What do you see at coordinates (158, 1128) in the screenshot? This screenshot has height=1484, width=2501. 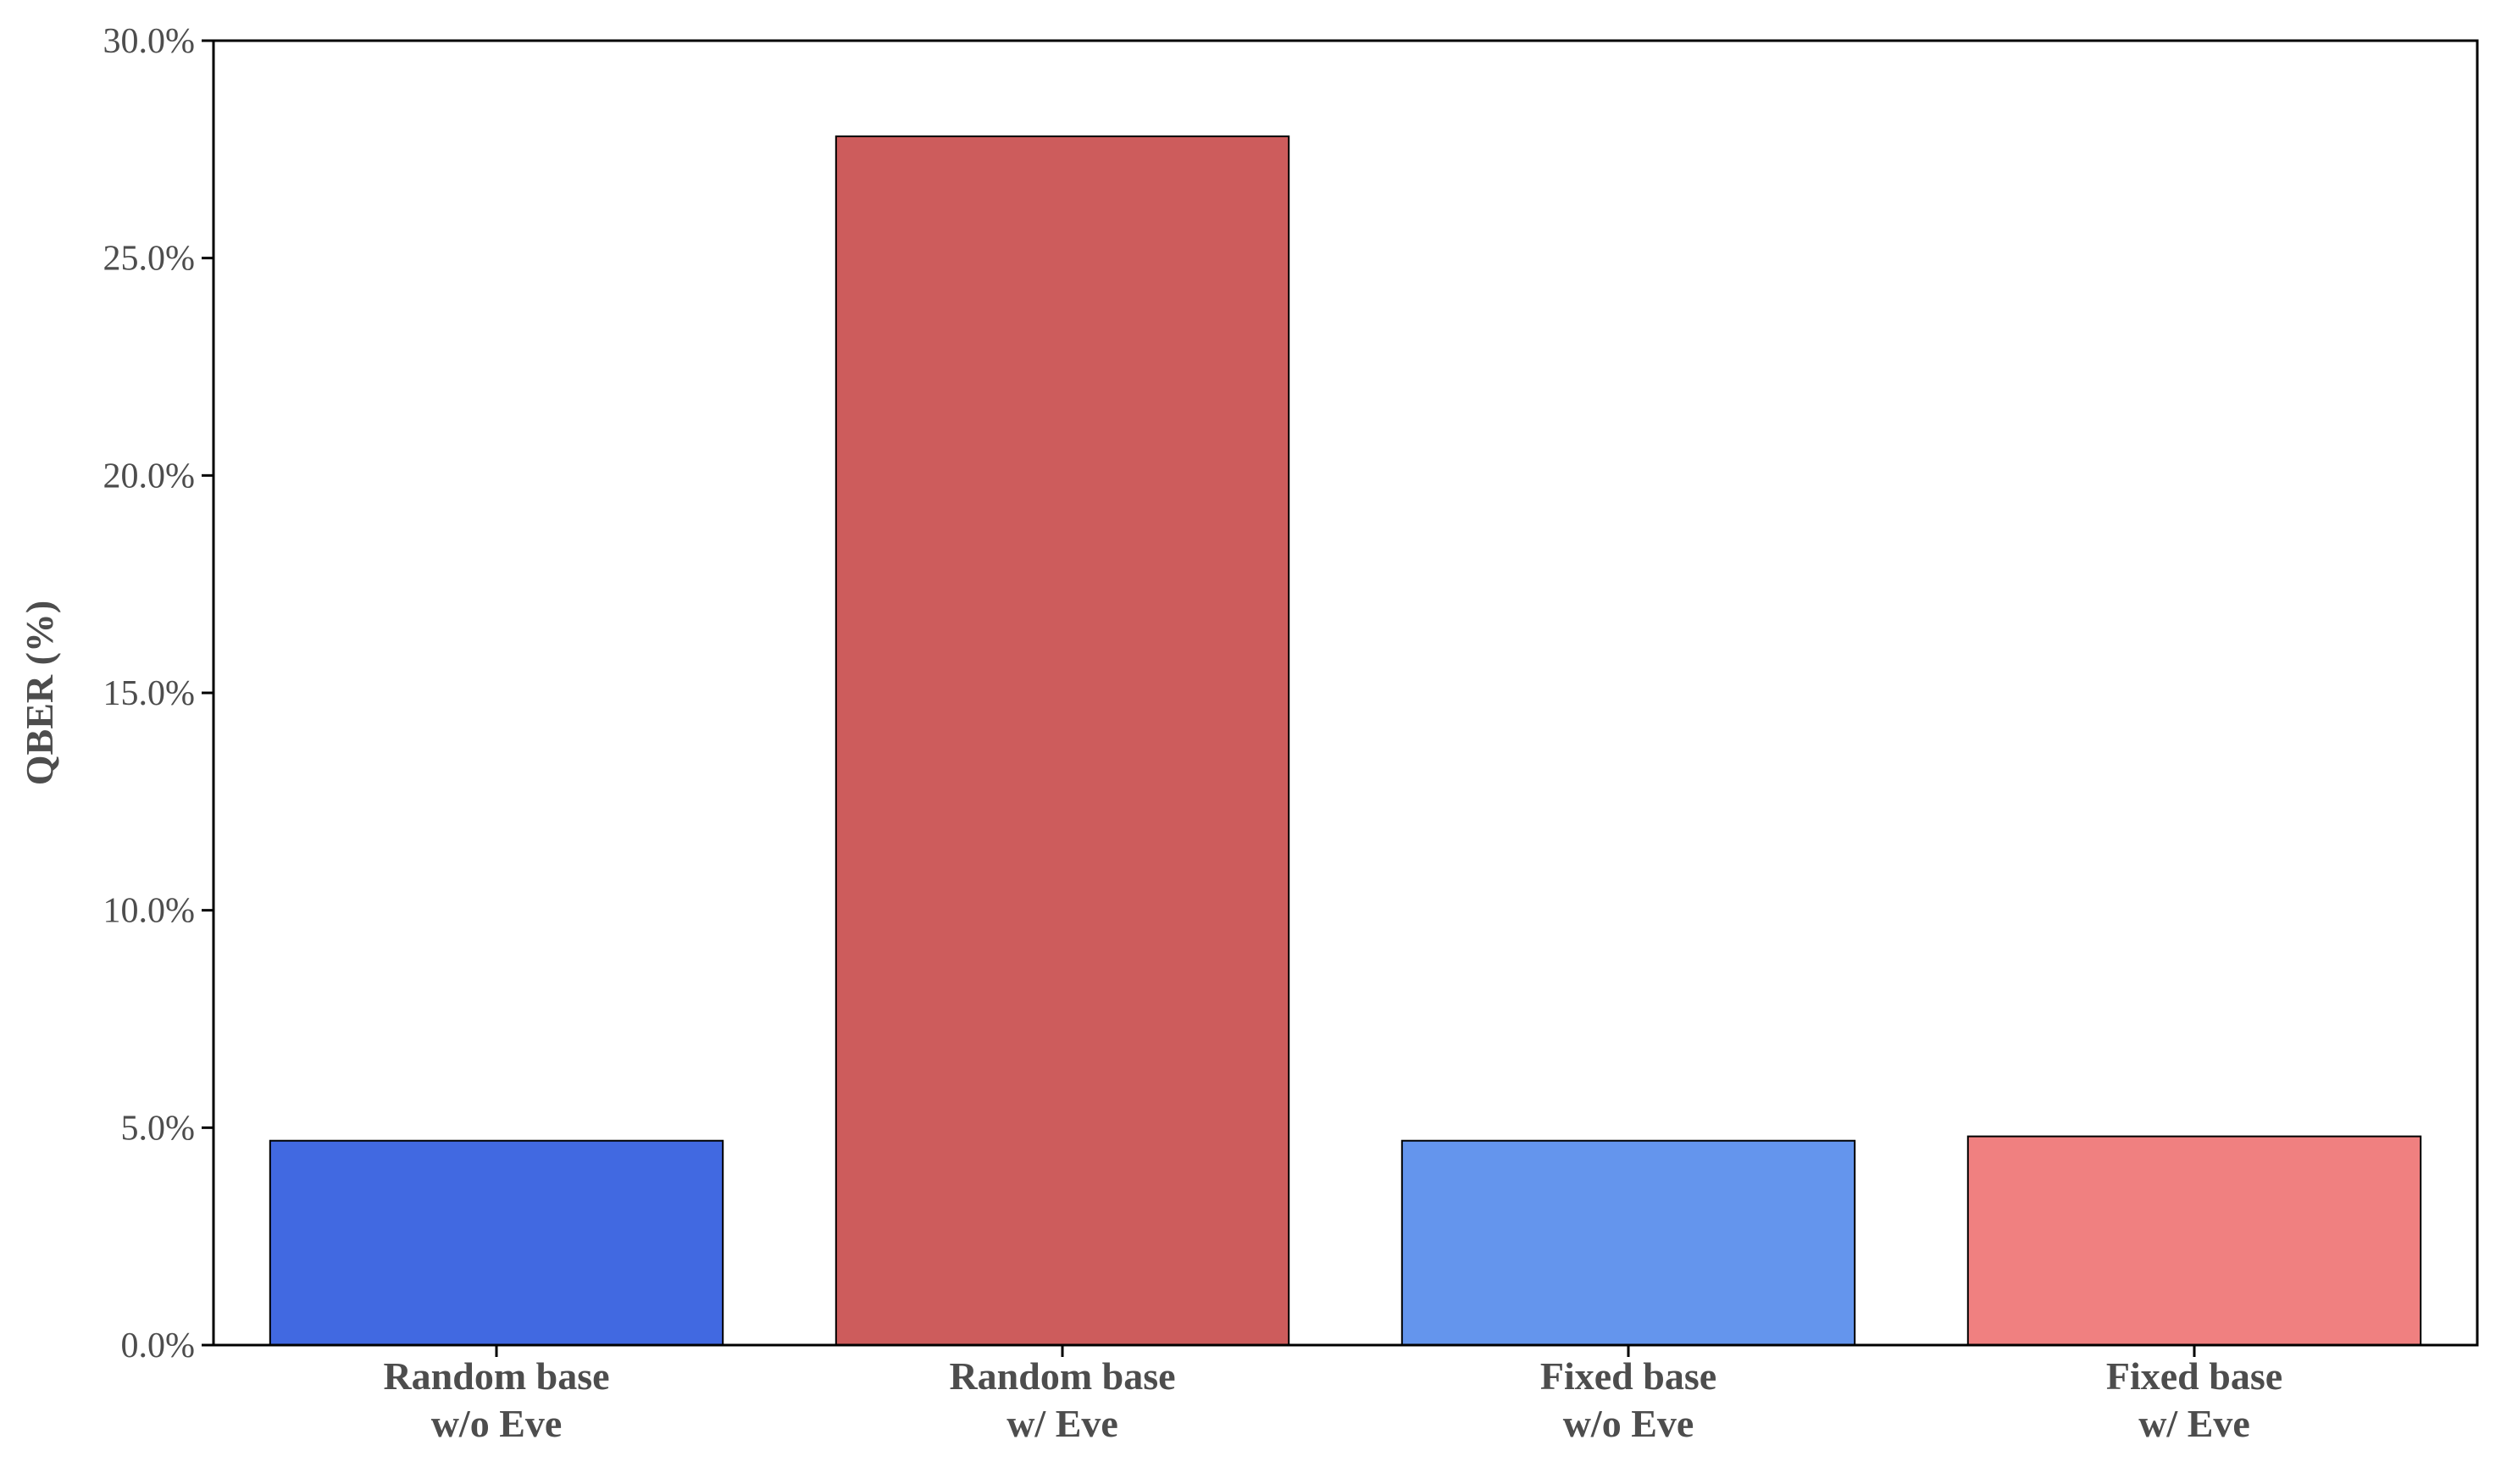 I see `y-tick-label: 5.0%` at bounding box center [158, 1128].